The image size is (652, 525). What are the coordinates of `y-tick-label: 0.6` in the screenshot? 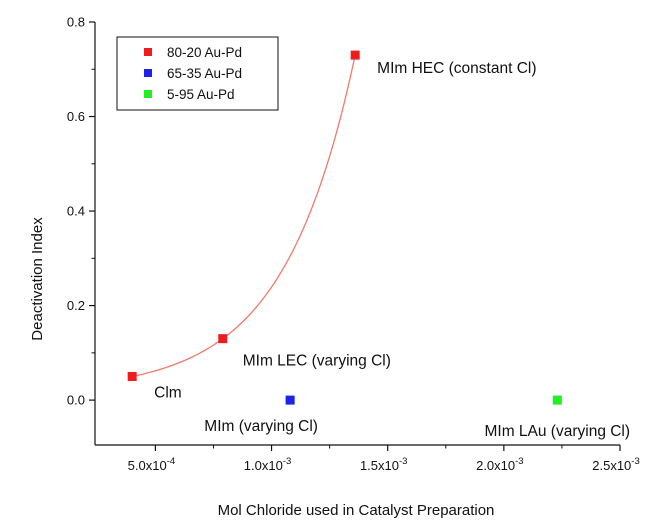 It's located at (76, 116).